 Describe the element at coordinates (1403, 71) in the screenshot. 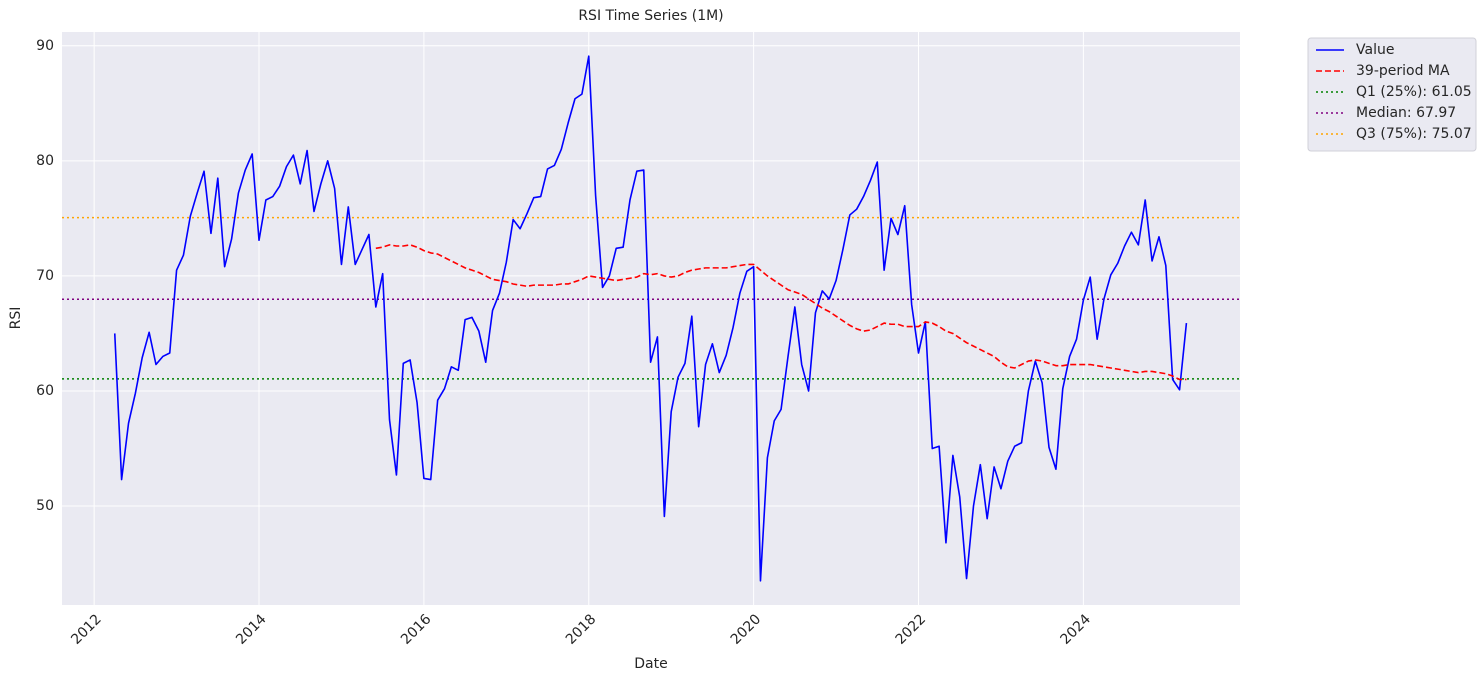

I see `legend-label: 39-period MA` at that location.